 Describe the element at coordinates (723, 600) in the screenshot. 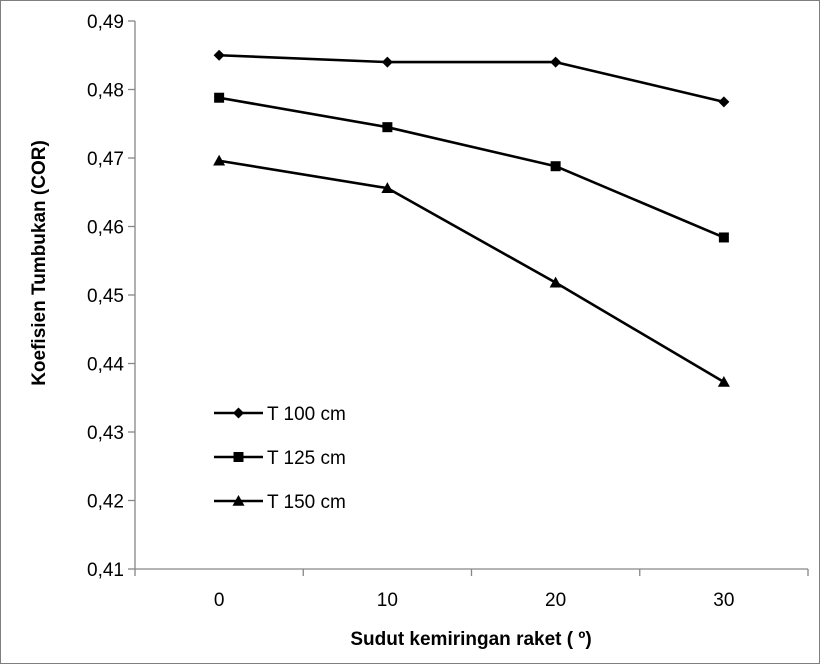

I see `x-tick-label: 30` at that location.